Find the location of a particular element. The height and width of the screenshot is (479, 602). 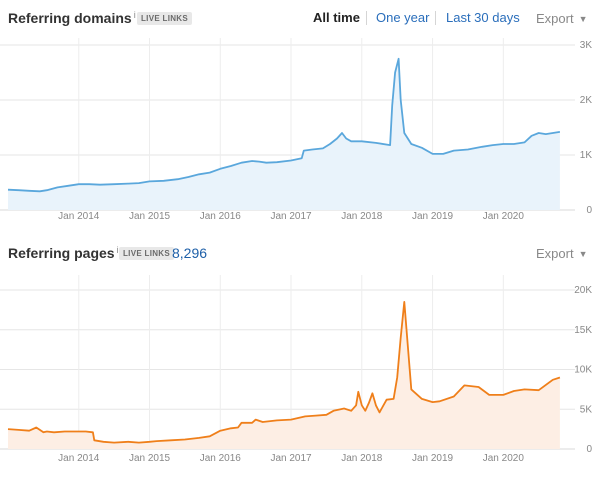

y-tick-label: 15K is located at coordinates (583, 330).